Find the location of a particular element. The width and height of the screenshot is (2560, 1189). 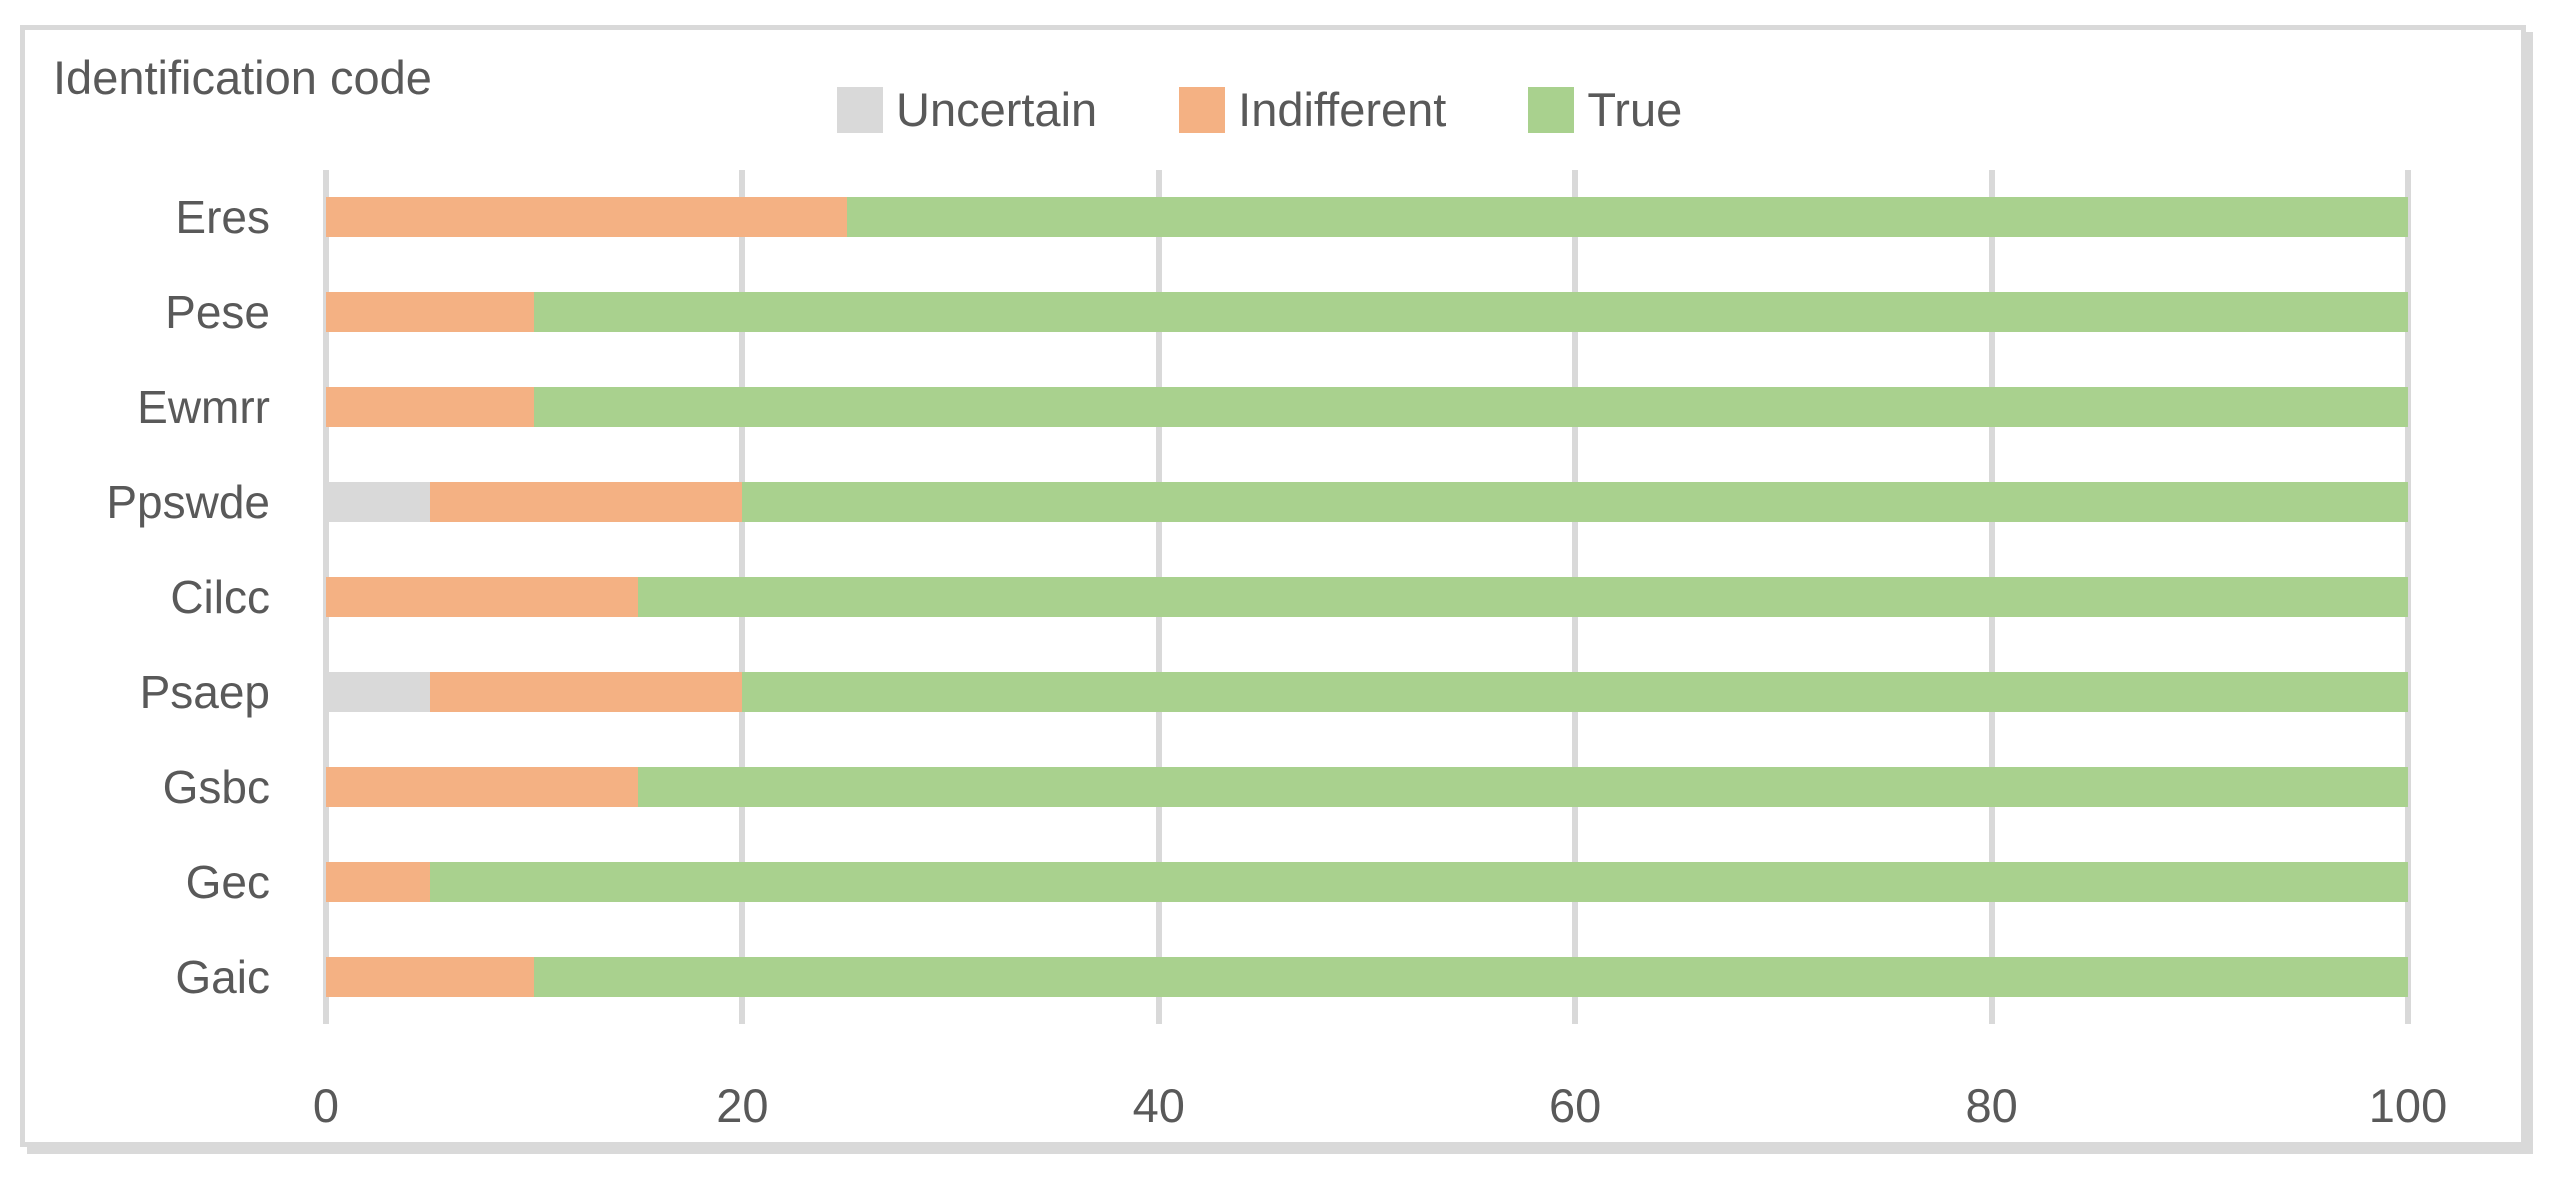

category-label: Psaep is located at coordinates (204, 691).